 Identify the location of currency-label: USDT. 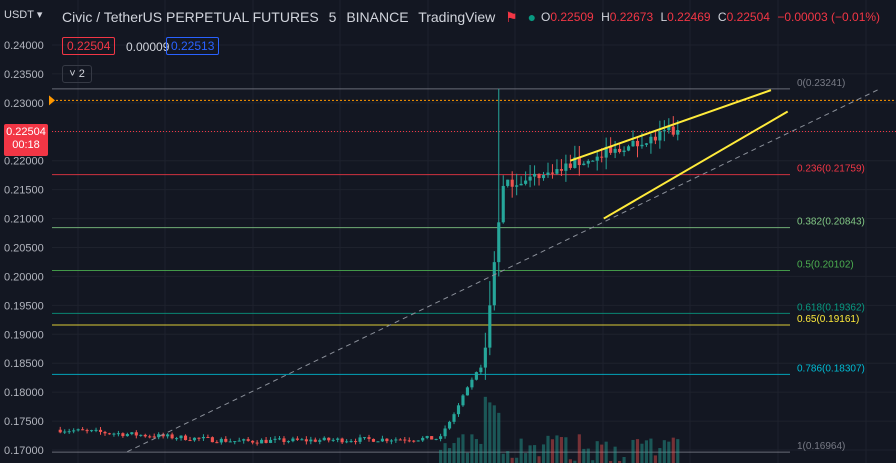
(19, 15).